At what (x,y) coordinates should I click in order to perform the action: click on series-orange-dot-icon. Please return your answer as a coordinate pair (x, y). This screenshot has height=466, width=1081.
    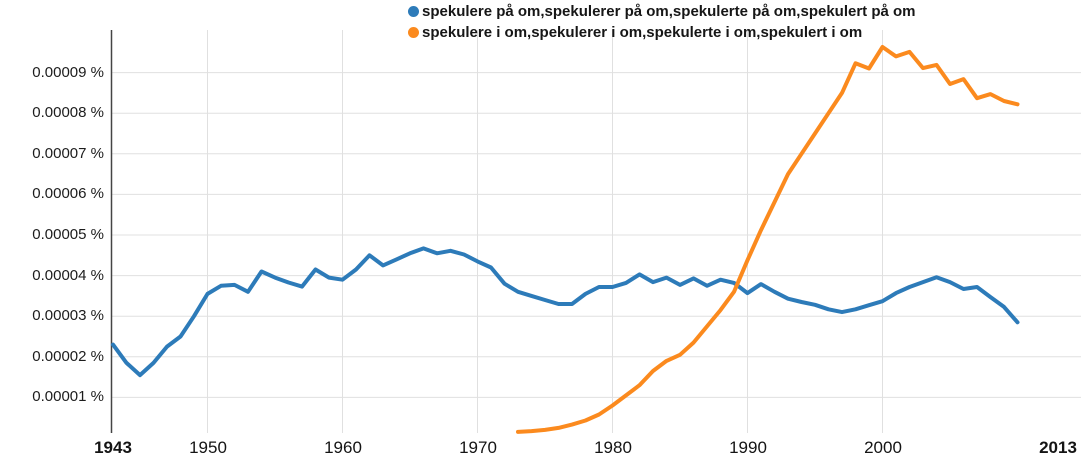
    Looking at the image, I should click on (413, 32).